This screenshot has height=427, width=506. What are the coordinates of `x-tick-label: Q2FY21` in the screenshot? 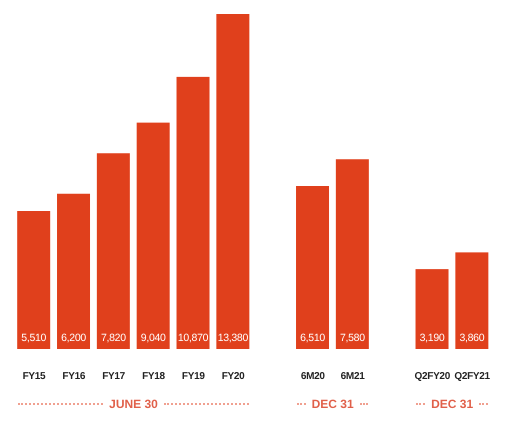 It's located at (472, 376).